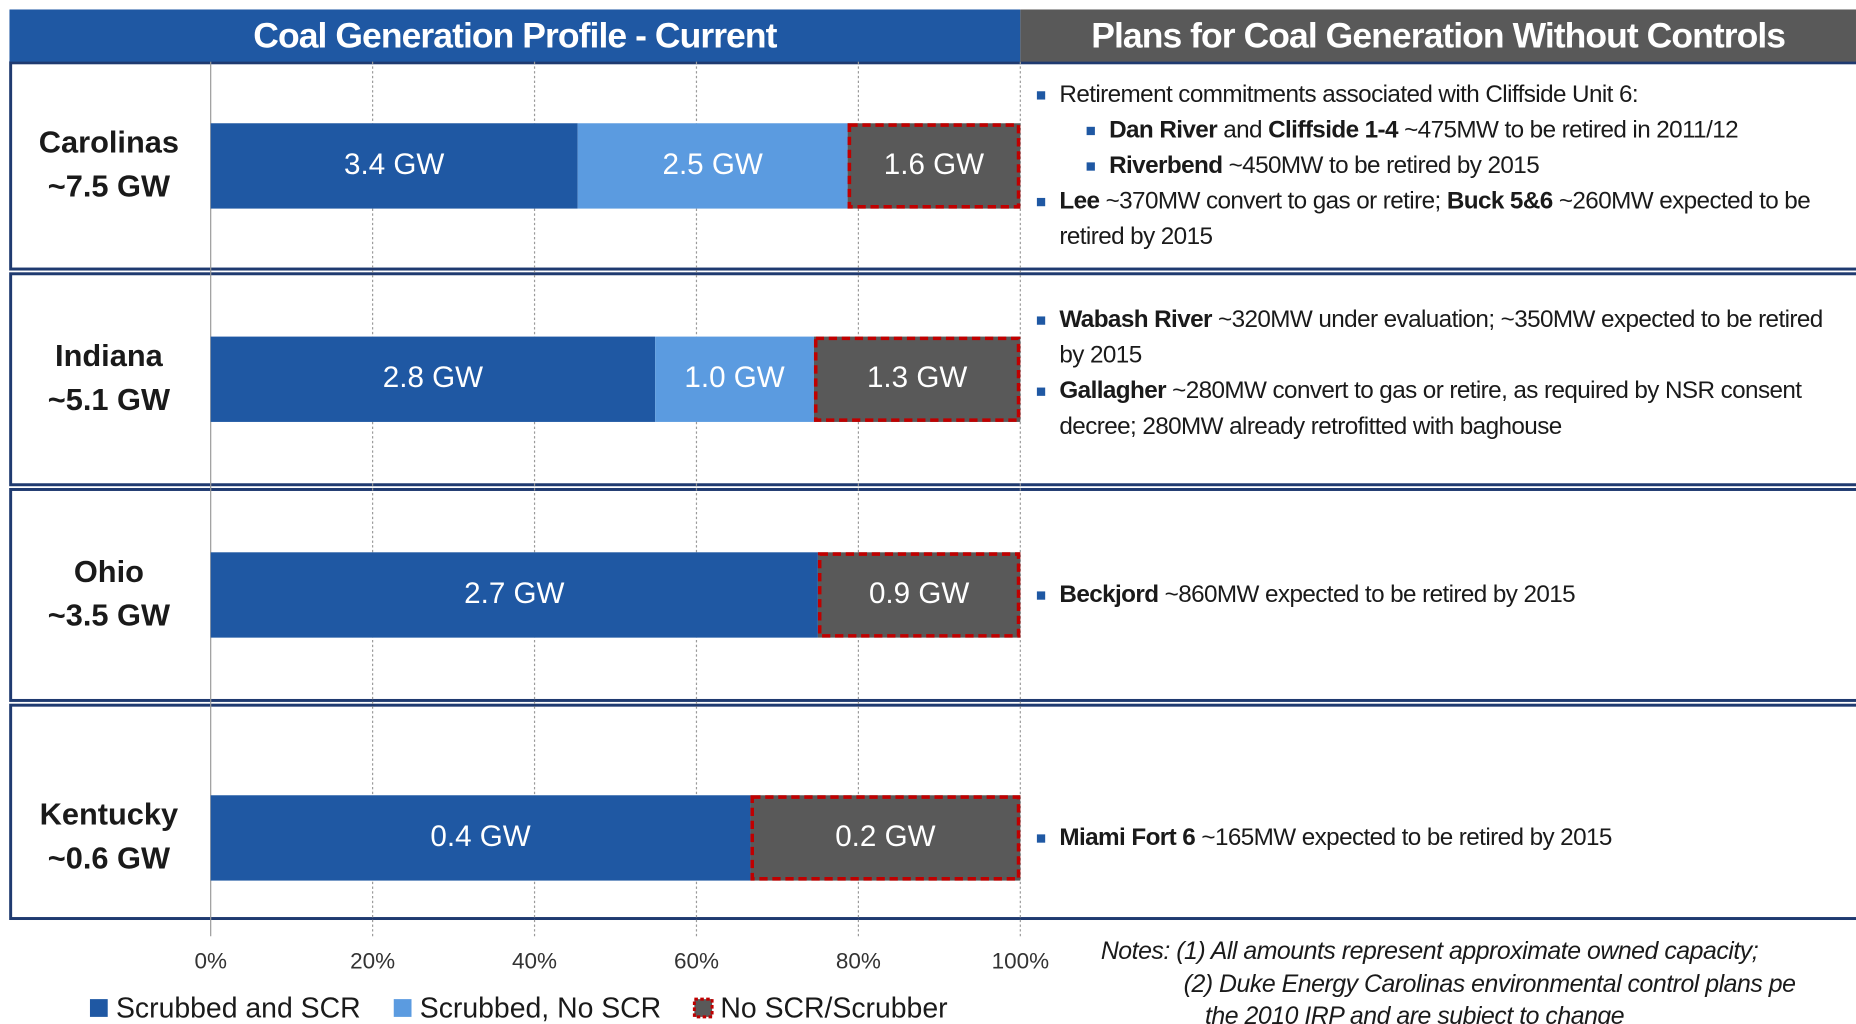  I want to click on value-label: 2.5 GW, so click(713, 164).